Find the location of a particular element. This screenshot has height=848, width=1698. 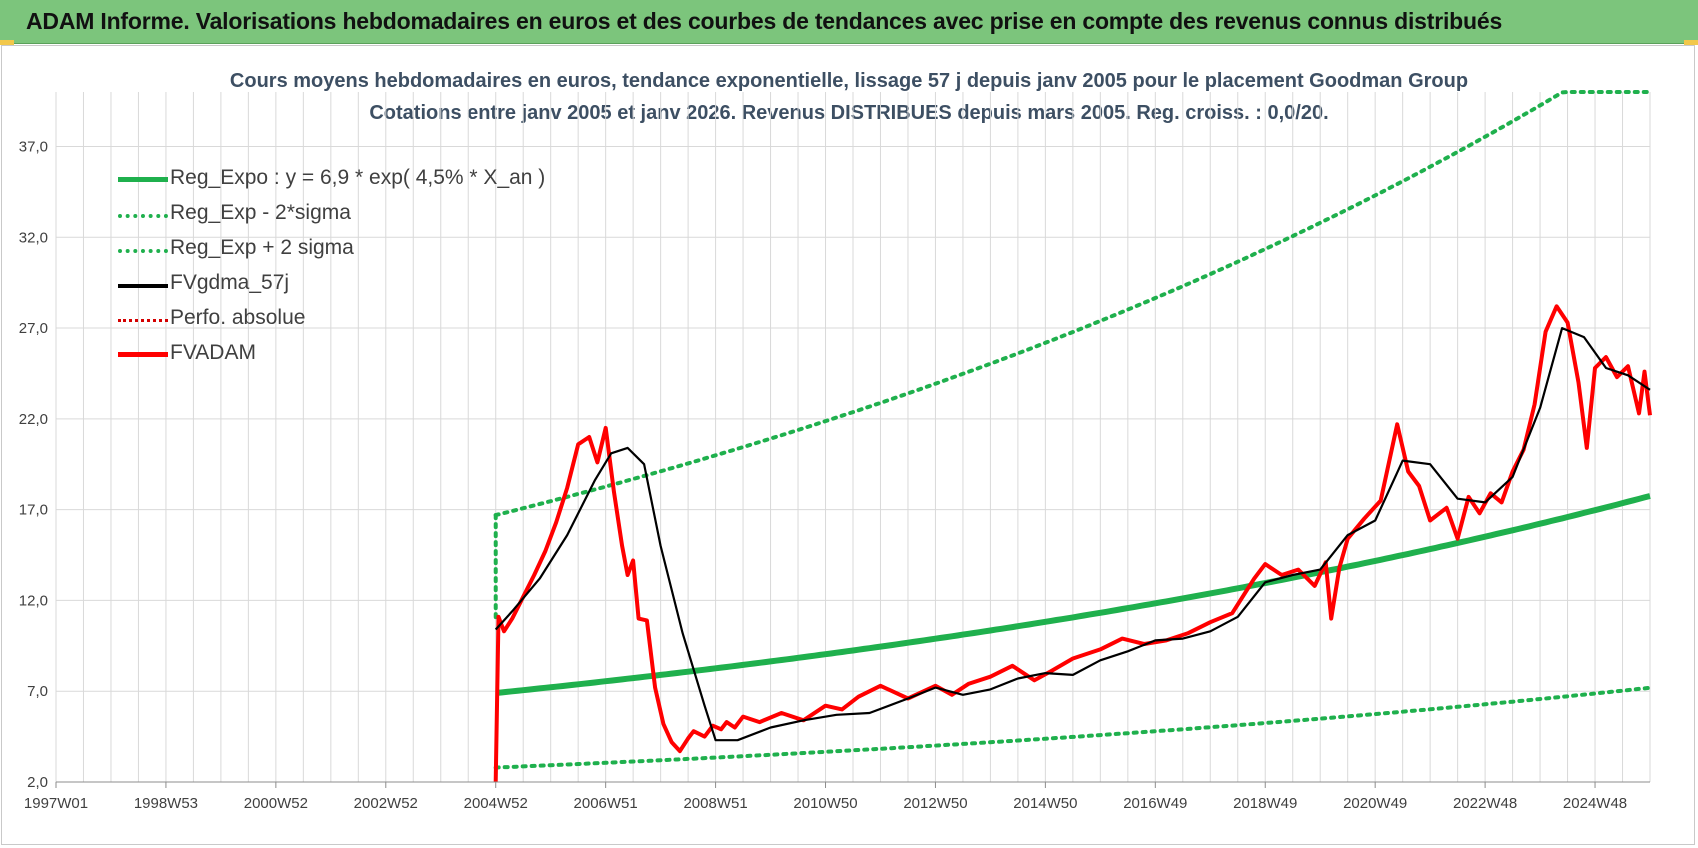

legend-swatch-fvgdma is located at coordinates (143, 286).